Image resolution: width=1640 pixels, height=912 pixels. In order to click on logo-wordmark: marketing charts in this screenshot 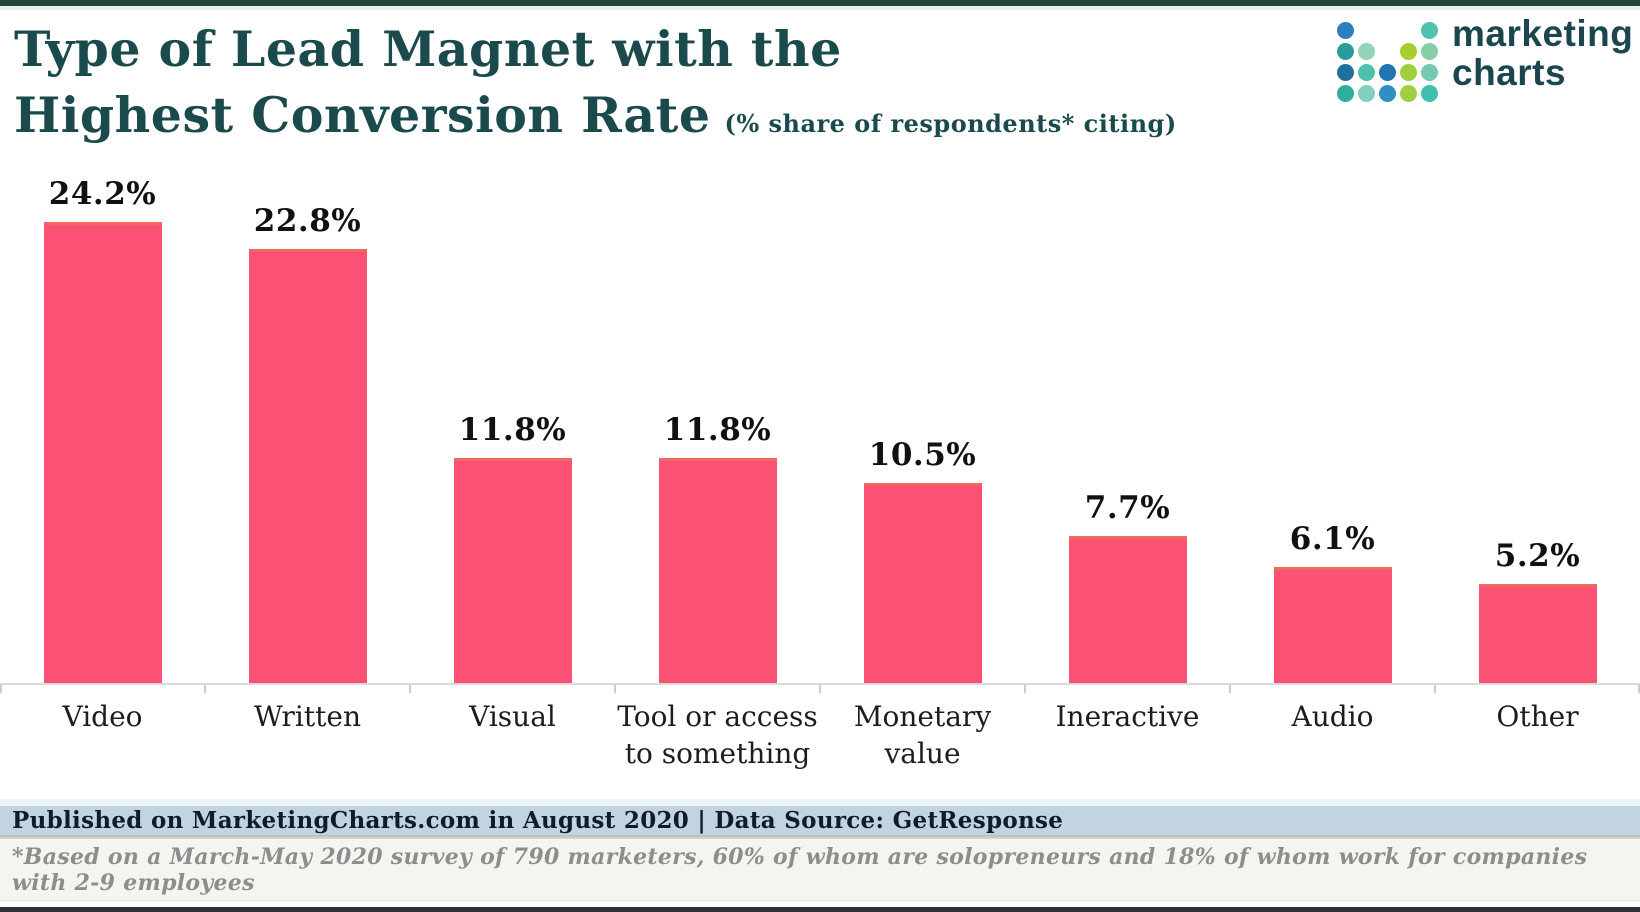, I will do `click(1542, 53)`.